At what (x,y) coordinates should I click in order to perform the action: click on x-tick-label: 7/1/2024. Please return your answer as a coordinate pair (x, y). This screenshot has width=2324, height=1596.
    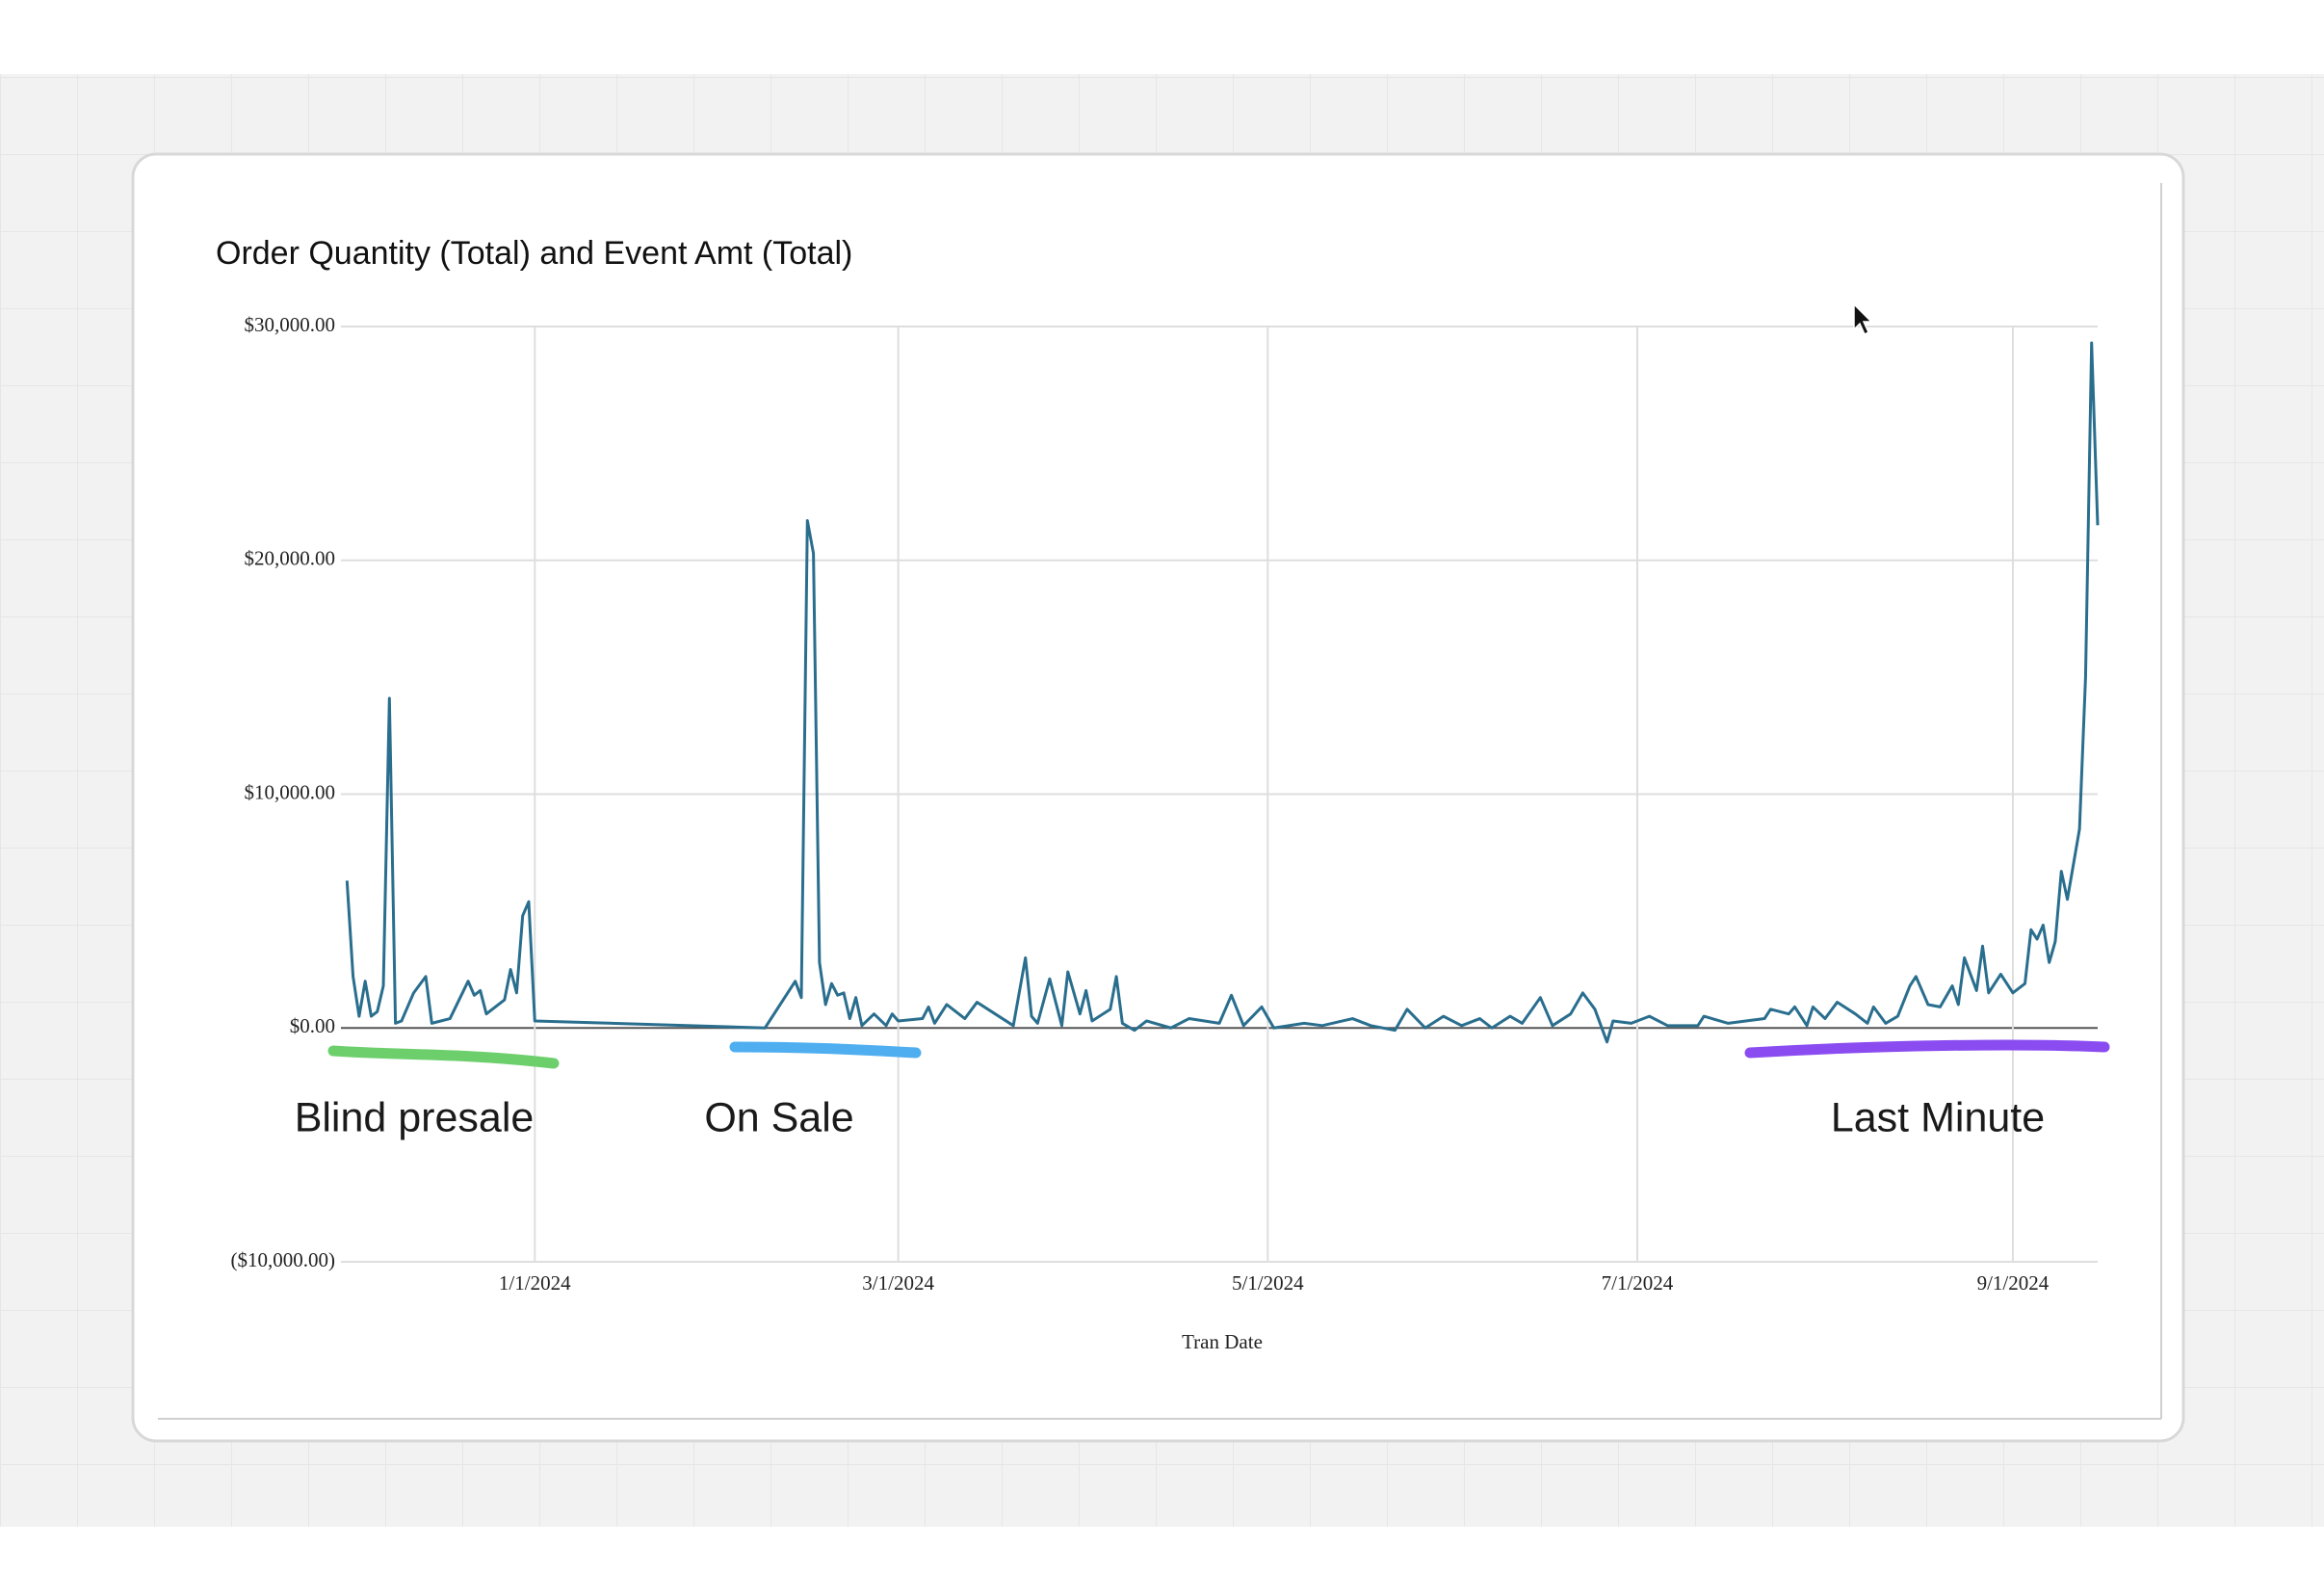
    Looking at the image, I should click on (1638, 1283).